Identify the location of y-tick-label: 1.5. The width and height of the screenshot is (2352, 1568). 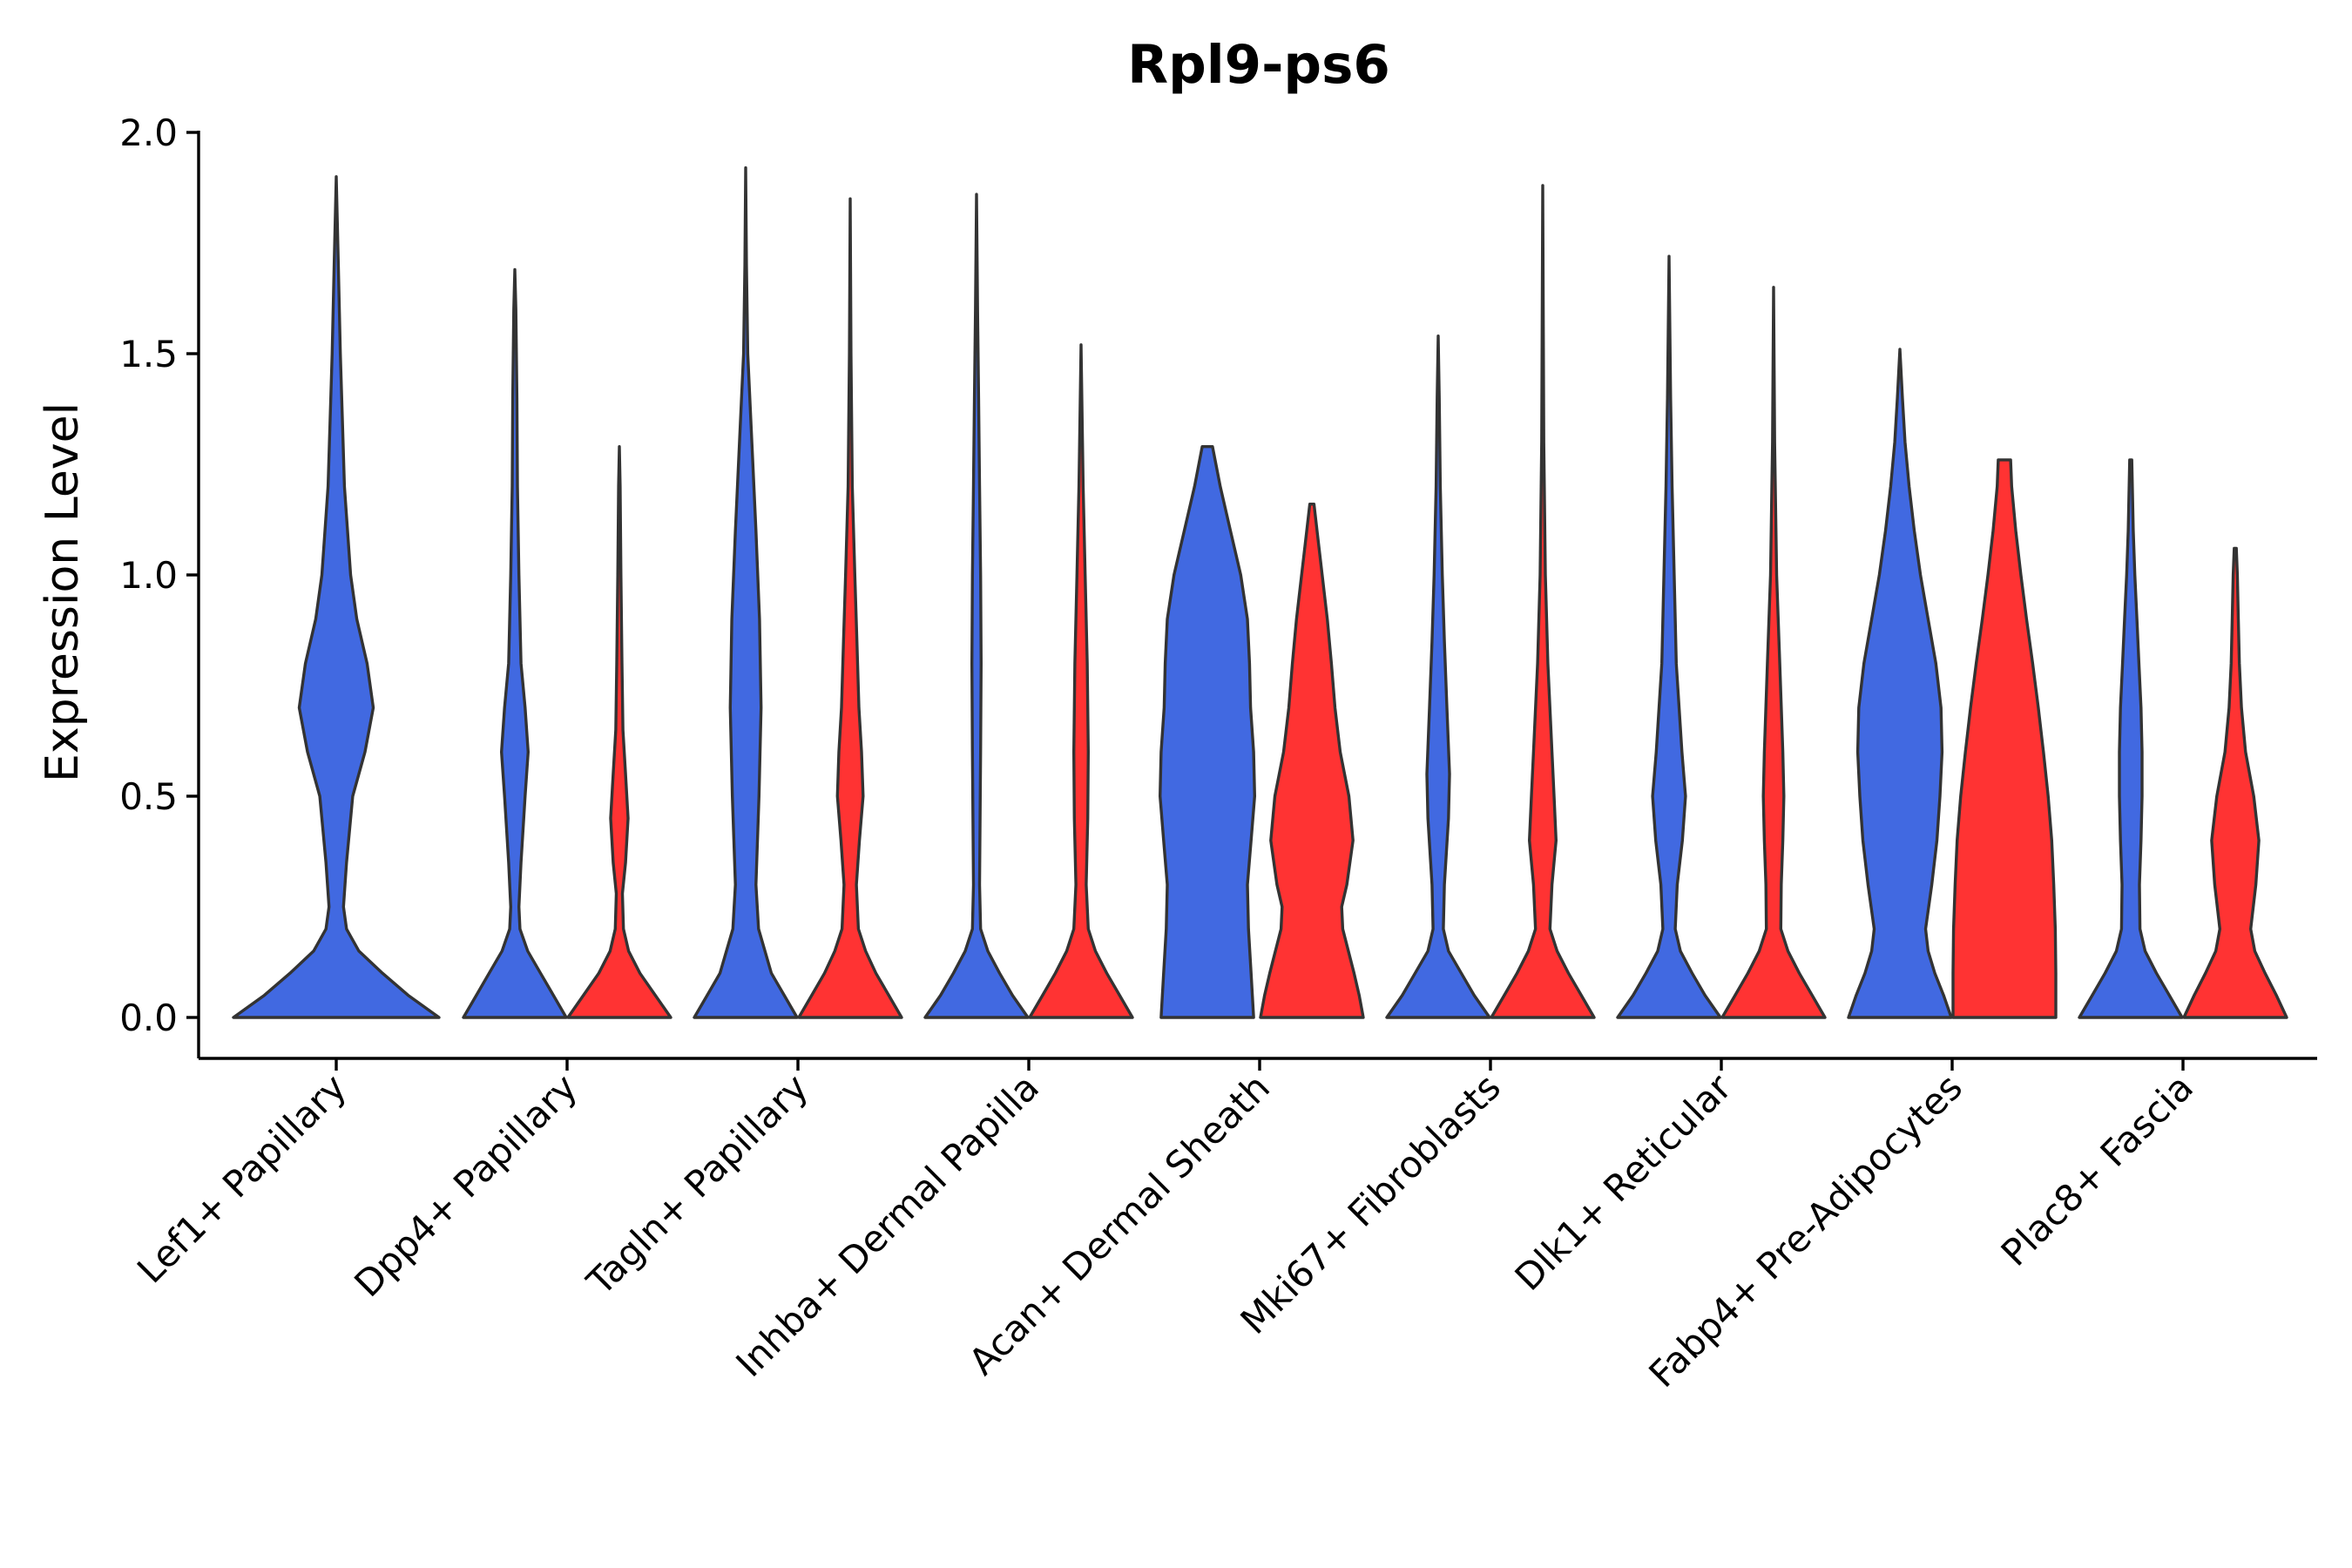
(148, 354).